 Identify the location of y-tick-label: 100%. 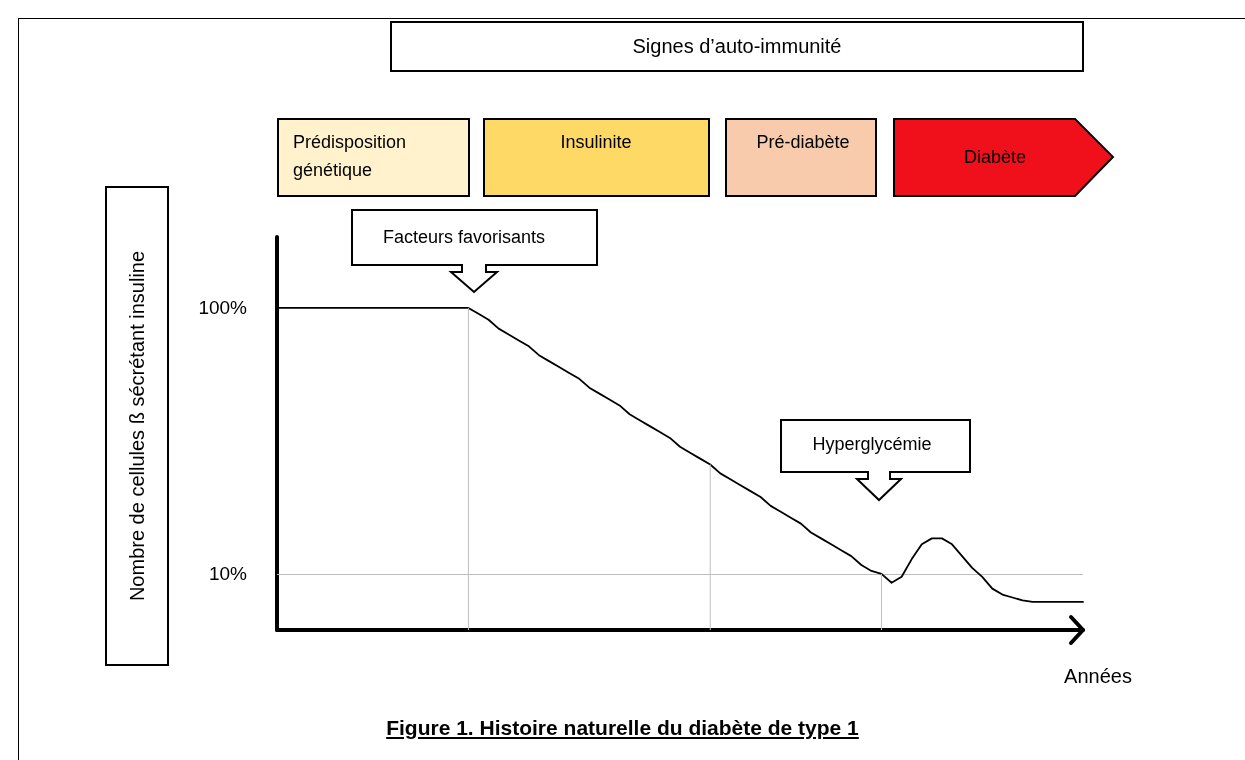
(223, 308).